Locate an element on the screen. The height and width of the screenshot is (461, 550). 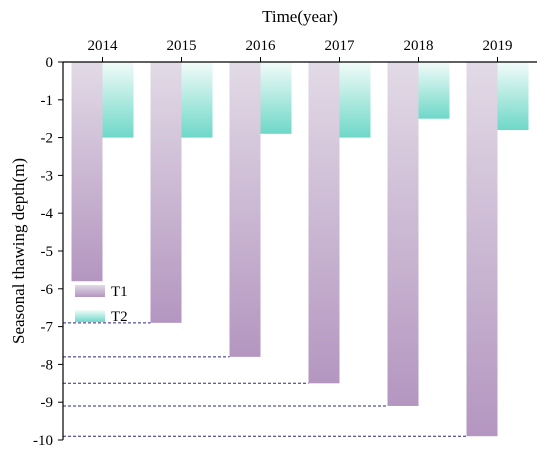
x-tick-label-2017: 2017 is located at coordinates (340, 46).